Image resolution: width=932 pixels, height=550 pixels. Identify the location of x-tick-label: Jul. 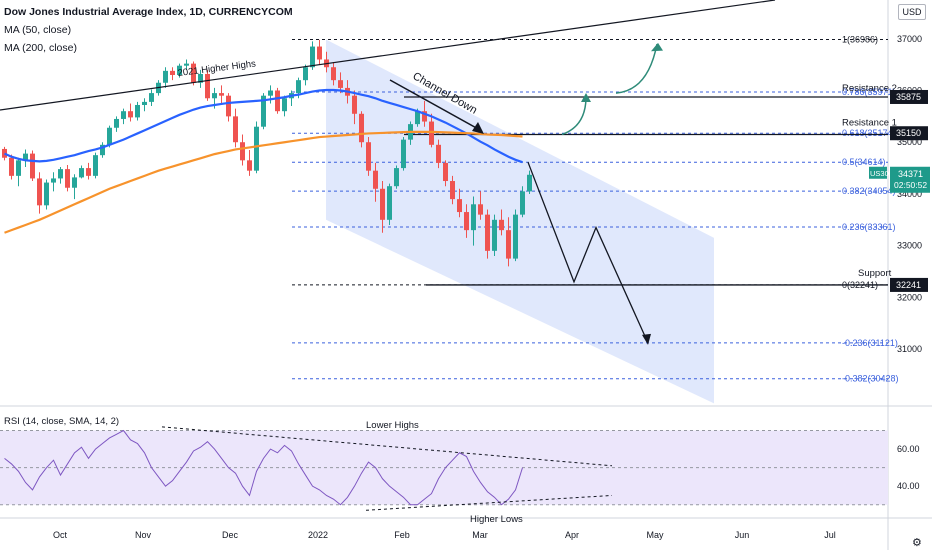
(830, 535).